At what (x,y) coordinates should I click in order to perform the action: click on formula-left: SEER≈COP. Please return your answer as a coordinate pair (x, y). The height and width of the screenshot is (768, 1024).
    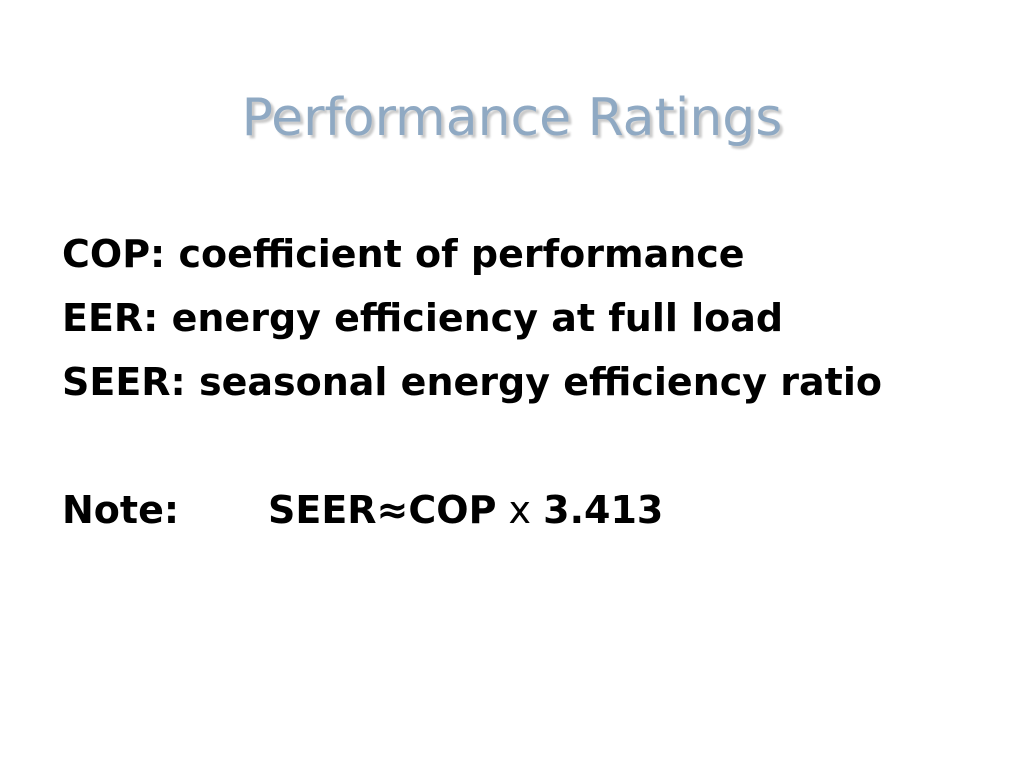
    Looking at the image, I should click on (382, 510).